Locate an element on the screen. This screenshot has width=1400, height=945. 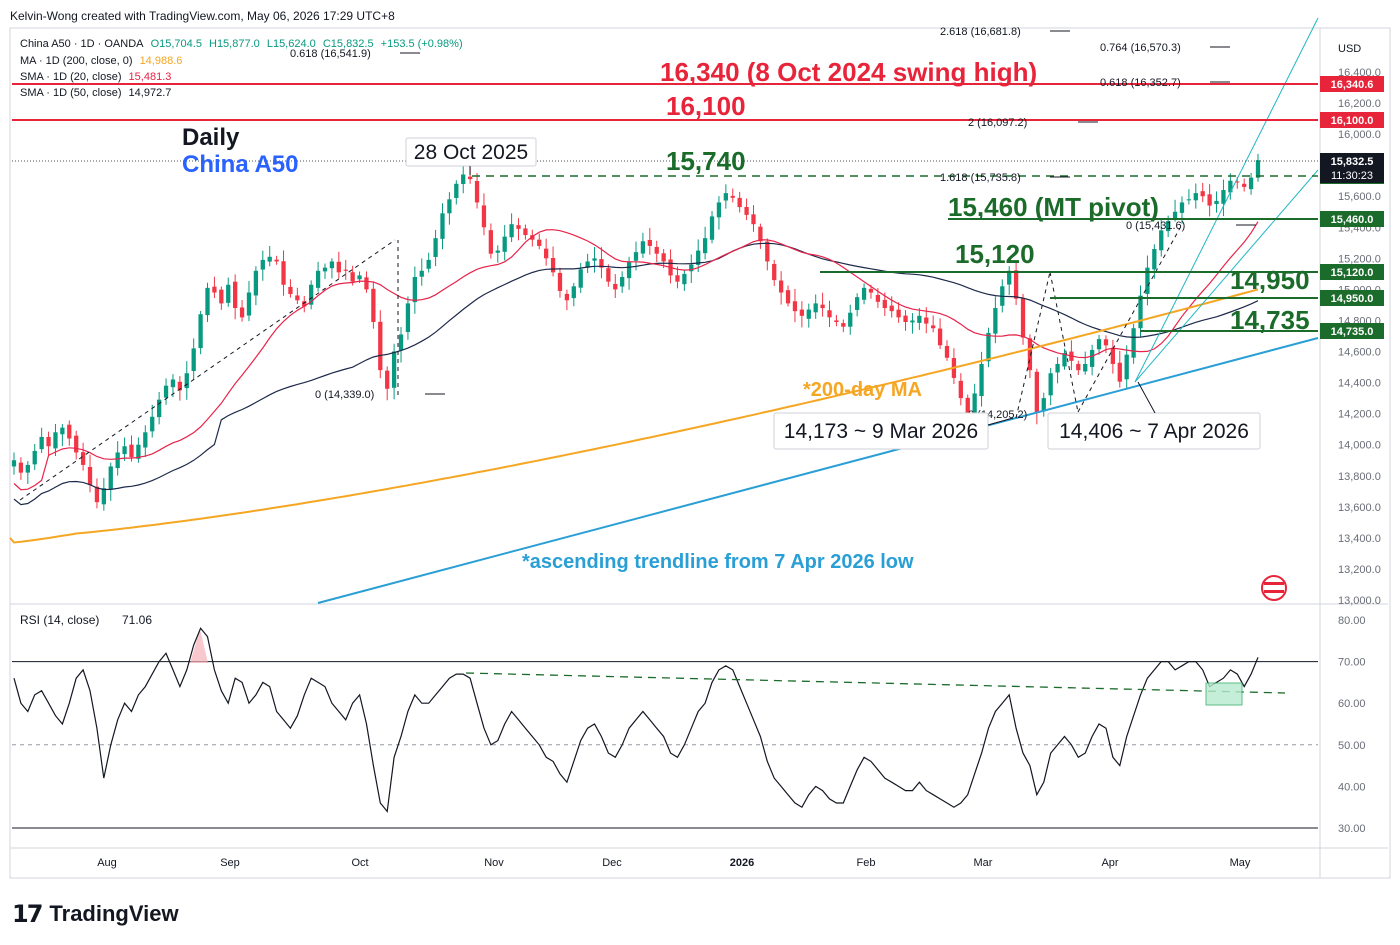
price-tick-label: 14,200.0 is located at coordinates (1359, 415).